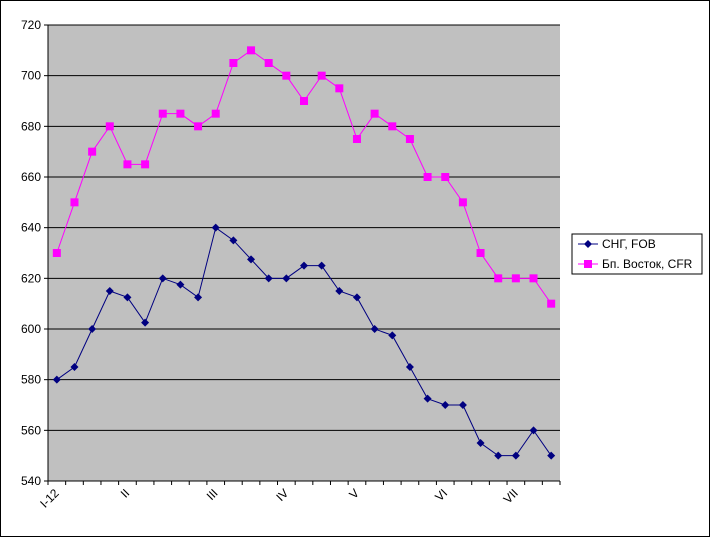  What do you see at coordinates (31, 380) in the screenshot?
I see `y-tick-label: 580` at bounding box center [31, 380].